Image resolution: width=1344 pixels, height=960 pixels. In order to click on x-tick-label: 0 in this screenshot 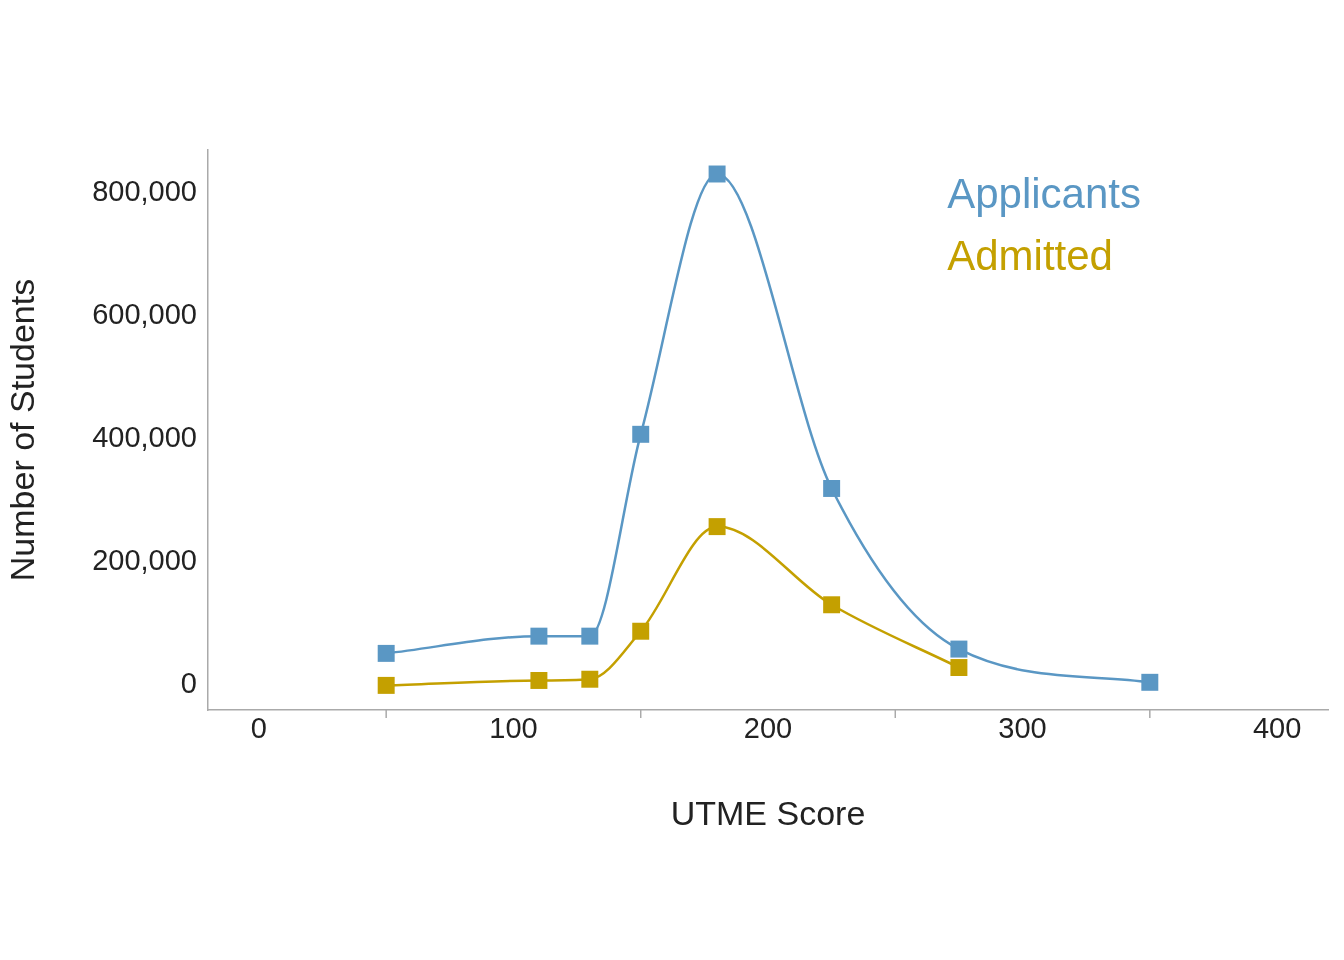, I will do `click(258, 728)`.